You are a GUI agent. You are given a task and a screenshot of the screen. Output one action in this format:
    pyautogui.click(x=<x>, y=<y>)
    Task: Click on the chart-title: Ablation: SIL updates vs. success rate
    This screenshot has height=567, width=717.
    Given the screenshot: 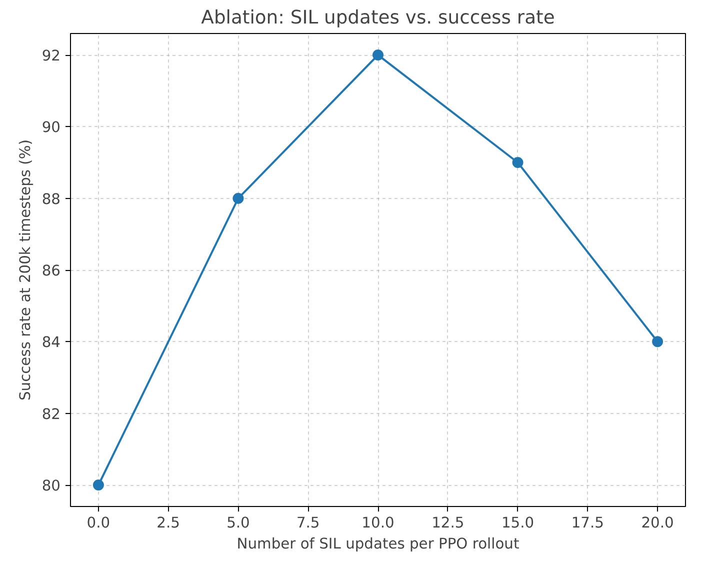 What is the action you would take?
    pyautogui.click(x=378, y=18)
    